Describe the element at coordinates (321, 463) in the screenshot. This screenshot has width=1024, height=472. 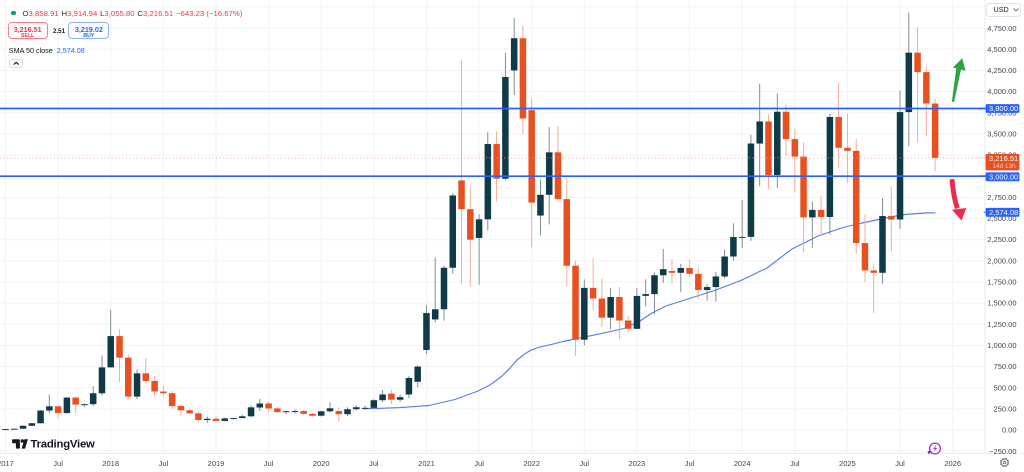
I see `svg-text: 2020` at that location.